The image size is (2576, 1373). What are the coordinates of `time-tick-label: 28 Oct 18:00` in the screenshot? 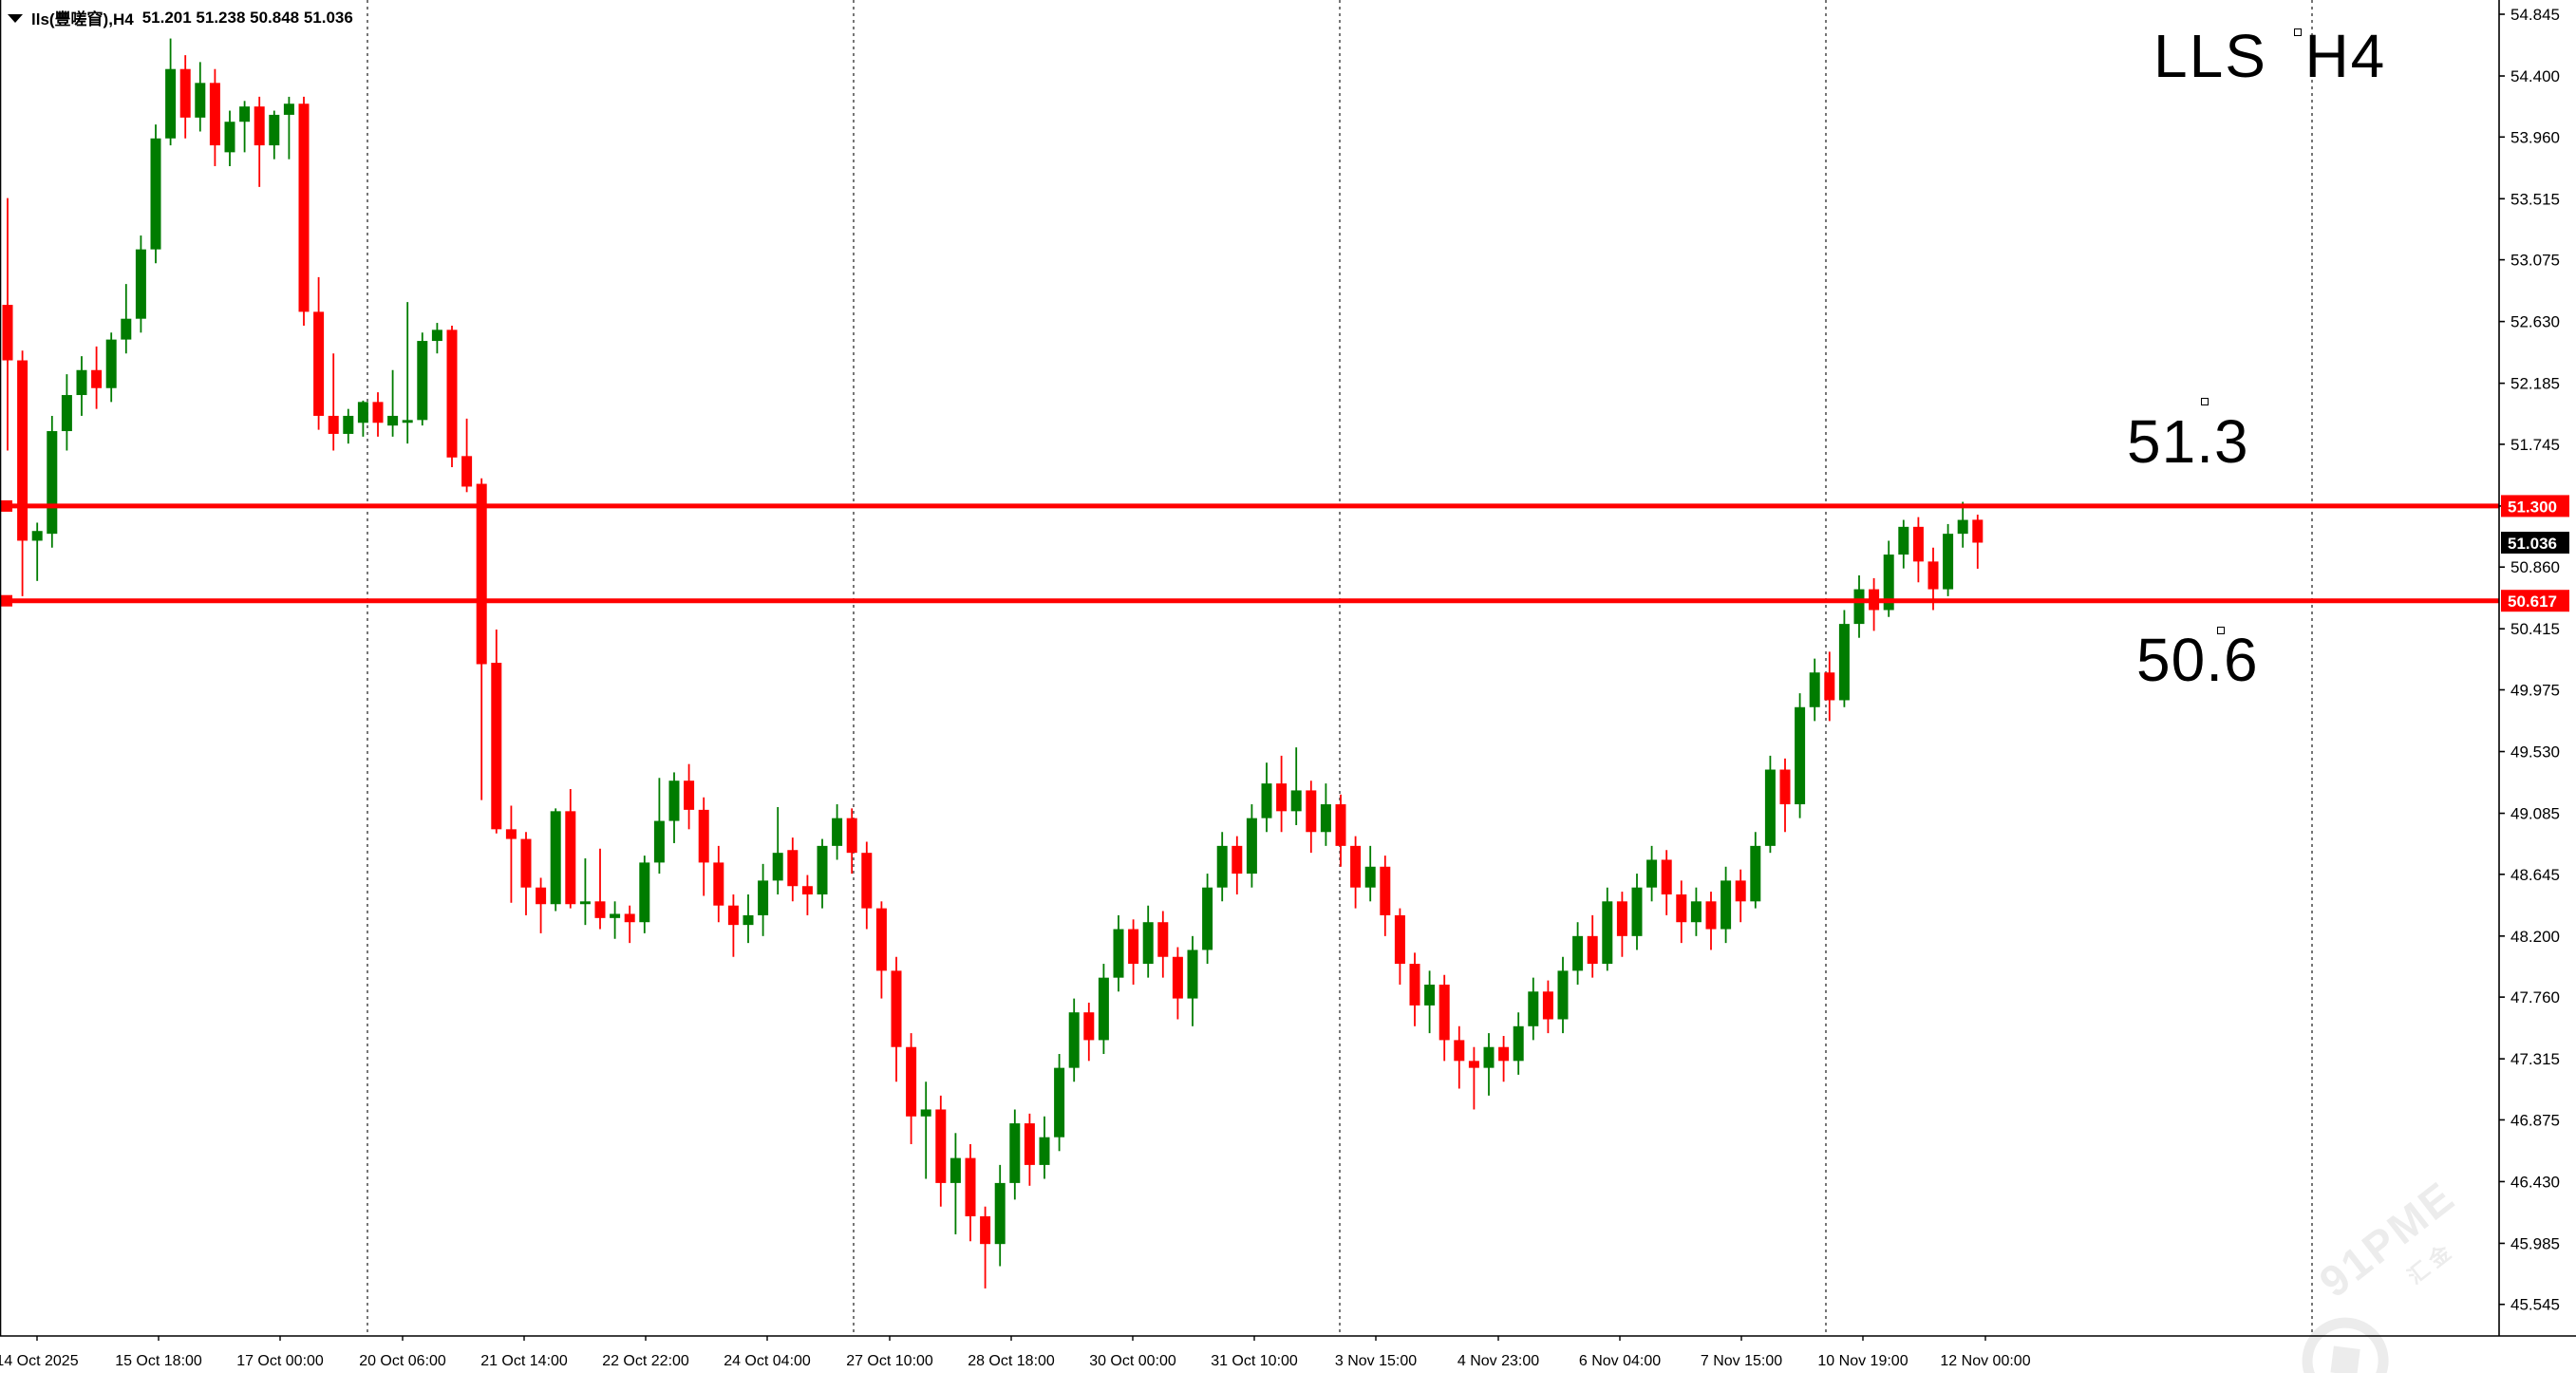 It's located at (1011, 1361).